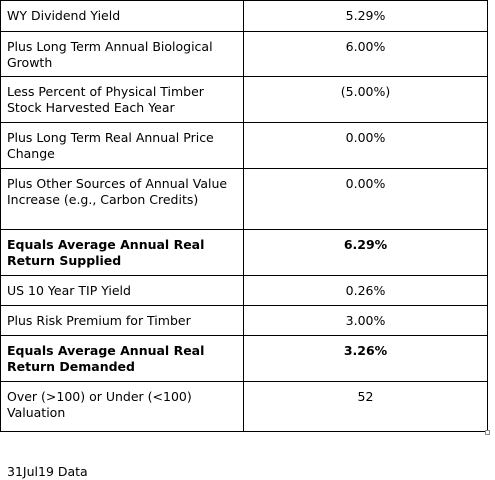 The width and height of the screenshot is (495, 480). I want to click on resize-handle, so click(487, 432).